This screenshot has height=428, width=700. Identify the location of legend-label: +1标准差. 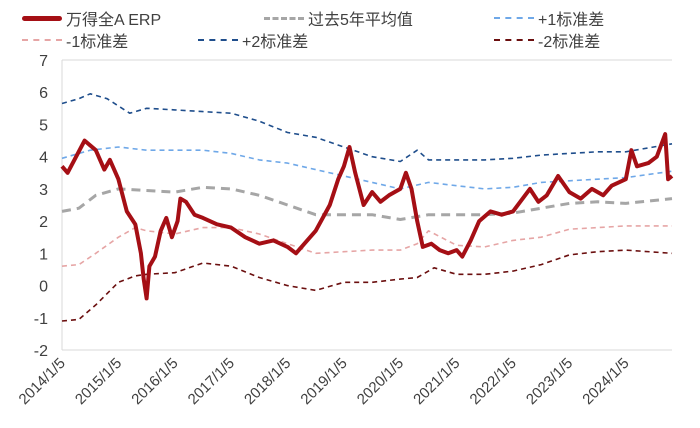
(571, 20).